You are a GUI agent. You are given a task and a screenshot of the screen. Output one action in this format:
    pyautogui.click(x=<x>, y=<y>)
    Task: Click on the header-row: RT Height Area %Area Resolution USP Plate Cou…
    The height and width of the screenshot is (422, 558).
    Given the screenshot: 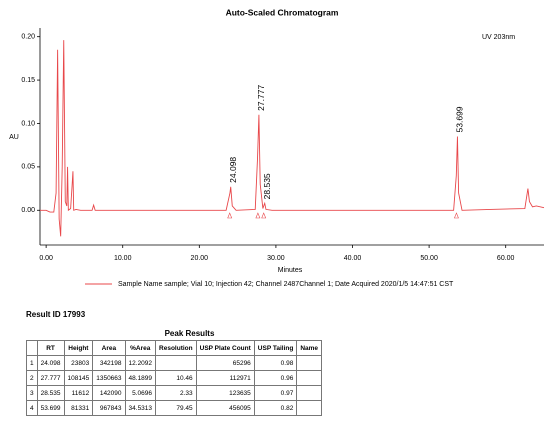 What is the action you would take?
    pyautogui.click(x=174, y=348)
    